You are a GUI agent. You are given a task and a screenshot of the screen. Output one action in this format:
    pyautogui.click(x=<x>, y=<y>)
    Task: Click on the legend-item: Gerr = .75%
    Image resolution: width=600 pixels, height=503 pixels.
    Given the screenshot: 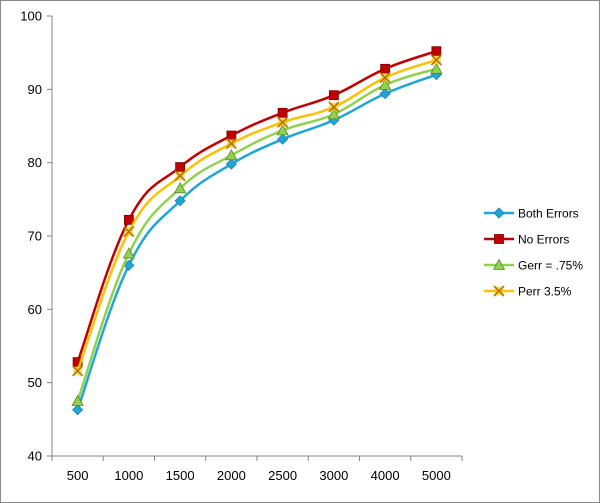 What is the action you would take?
    pyautogui.click(x=533, y=266)
    